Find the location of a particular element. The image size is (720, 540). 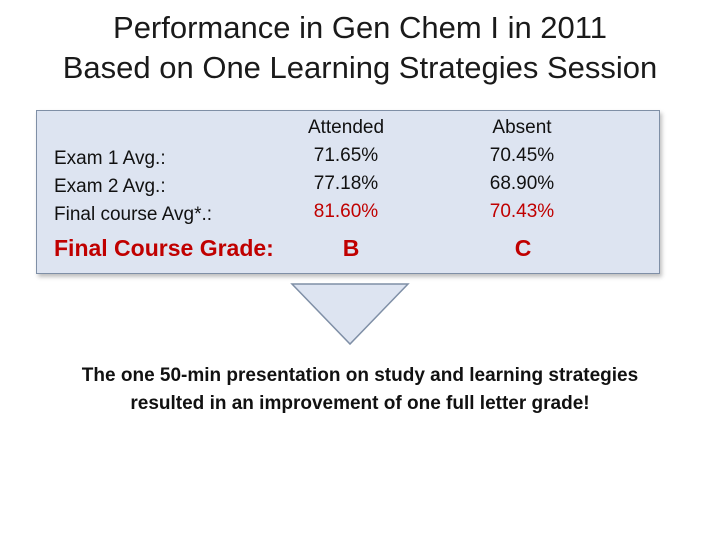

absent-final-avg-value: 70.43% is located at coordinates (522, 211).